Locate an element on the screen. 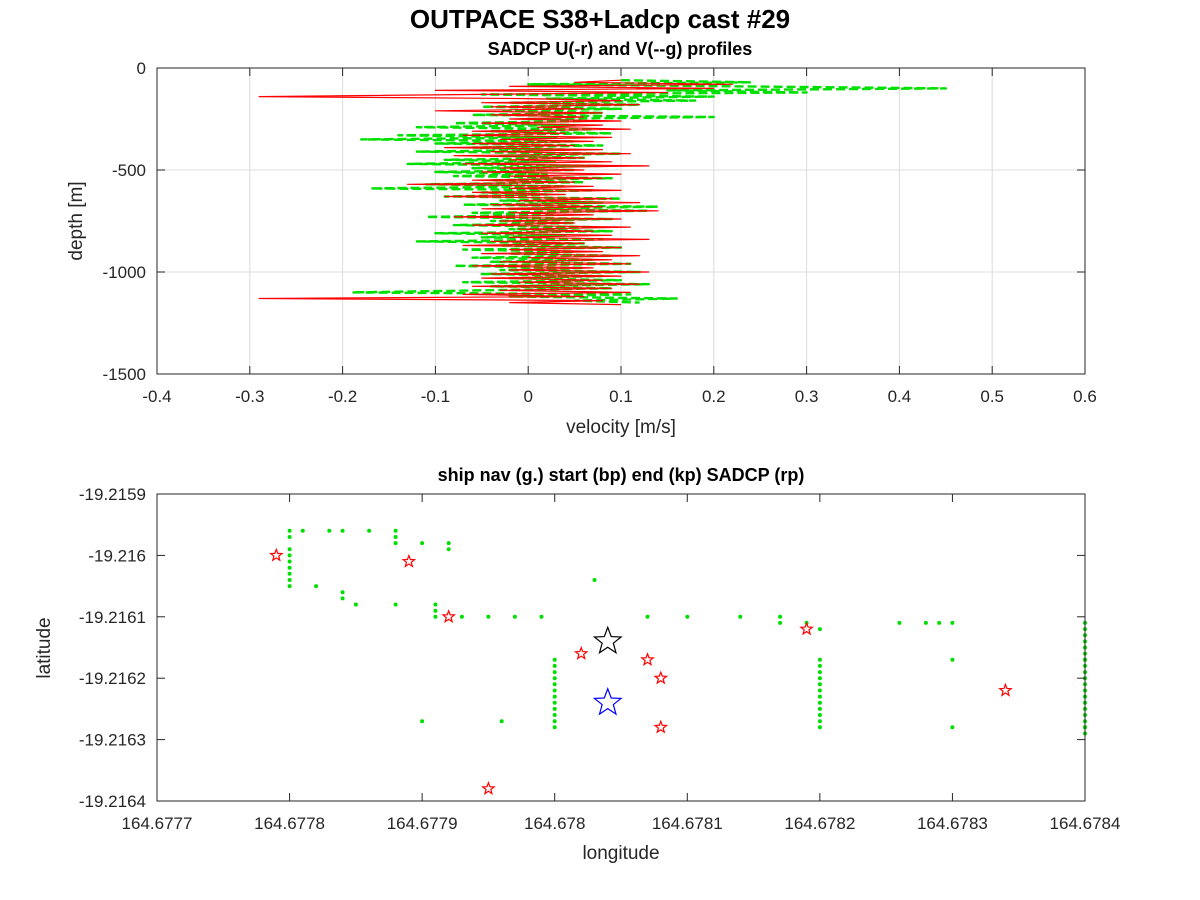 The width and height of the screenshot is (1200, 900). nav-x-tick-label: 164.6778 is located at coordinates (289, 823).